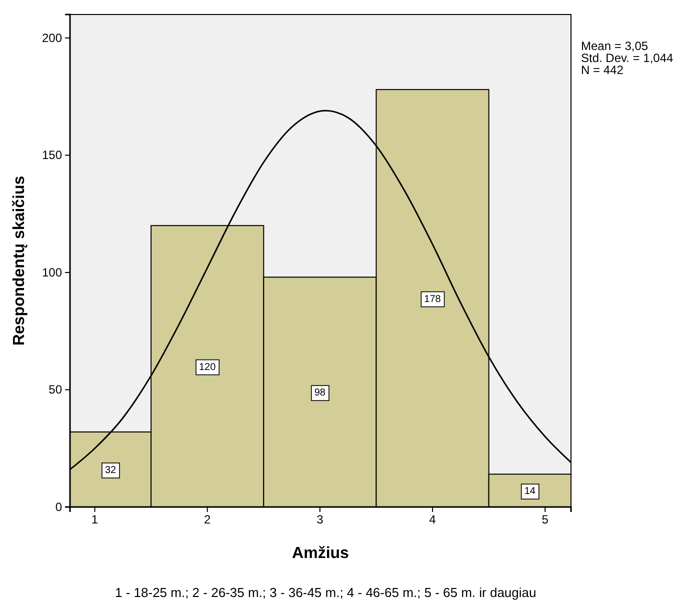  I want to click on x-axis-title: Amžius, so click(321, 553).